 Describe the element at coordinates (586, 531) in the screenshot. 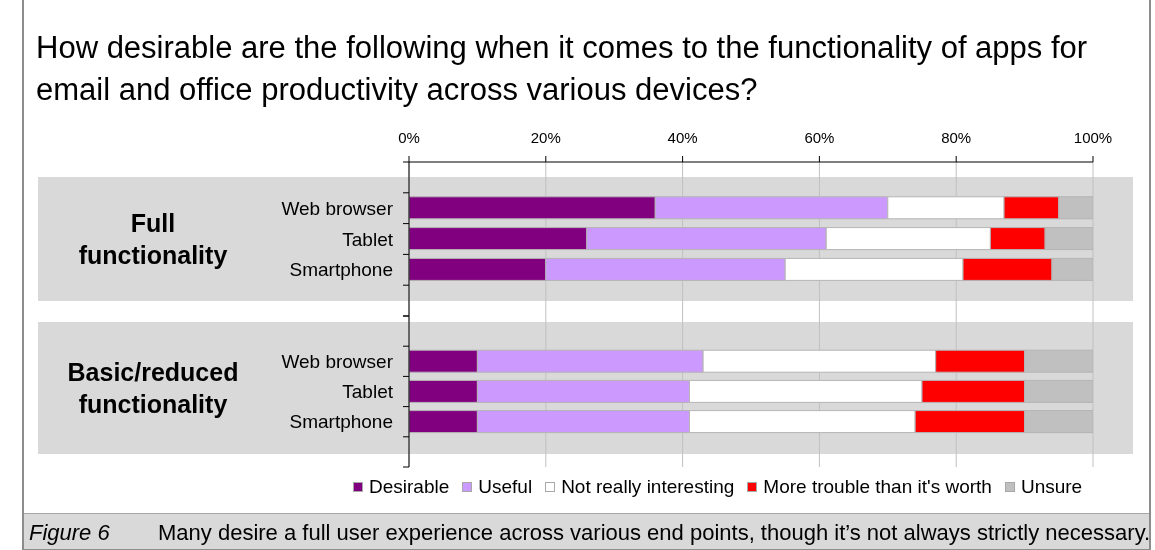

I see `caption-panel: Figure 6 Many desire a full user experience across various end points, though it’s not always strictly necessary.` at that location.